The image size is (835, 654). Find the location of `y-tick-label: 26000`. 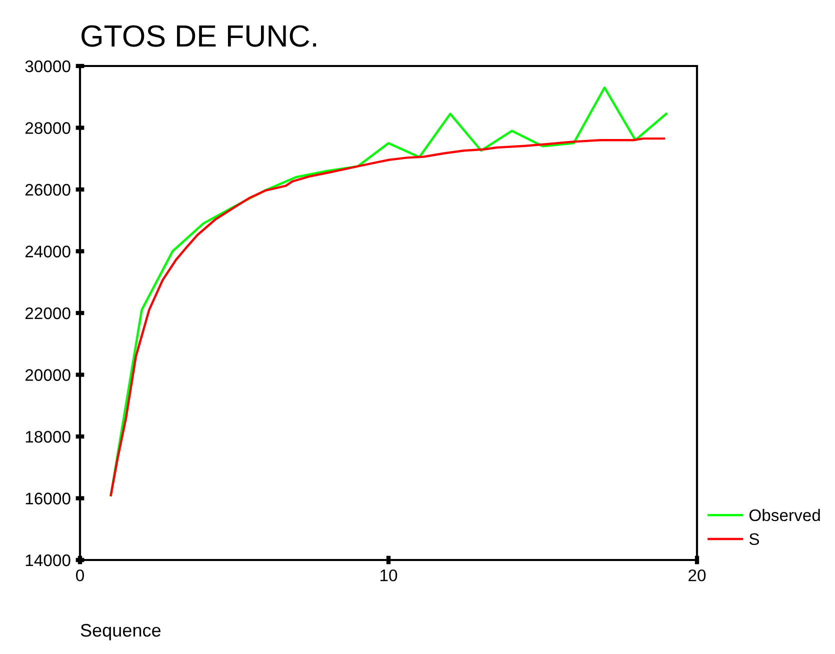

y-tick-label: 26000 is located at coordinates (47, 190).